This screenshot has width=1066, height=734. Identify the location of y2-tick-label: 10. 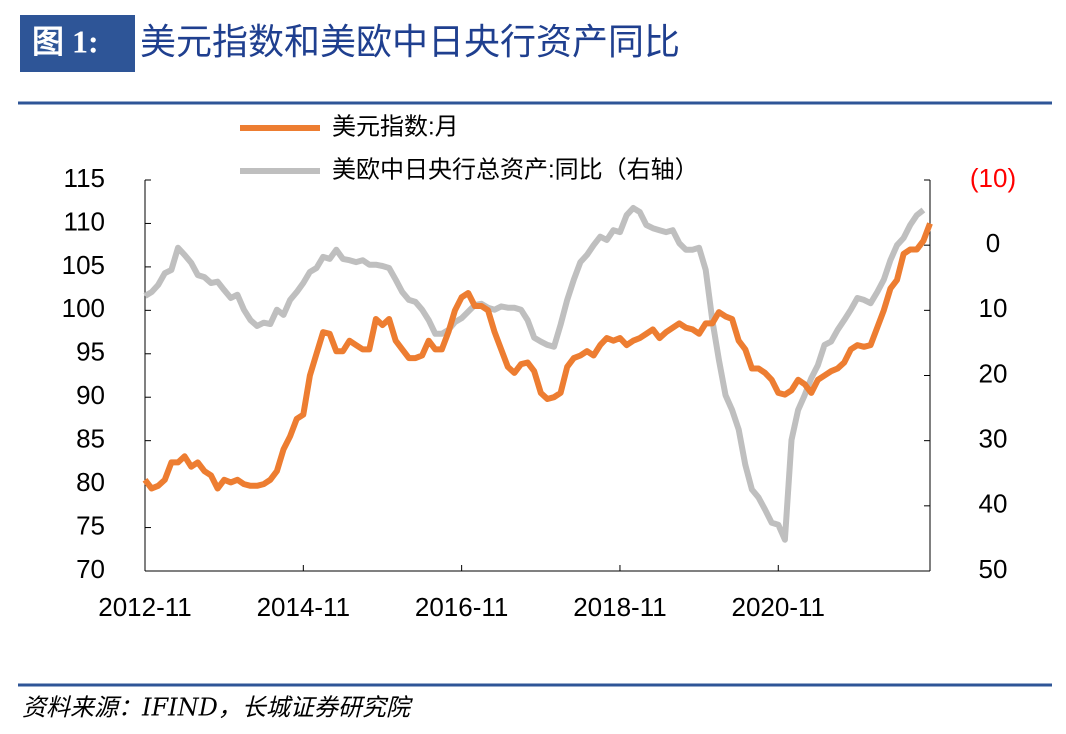
(993, 308).